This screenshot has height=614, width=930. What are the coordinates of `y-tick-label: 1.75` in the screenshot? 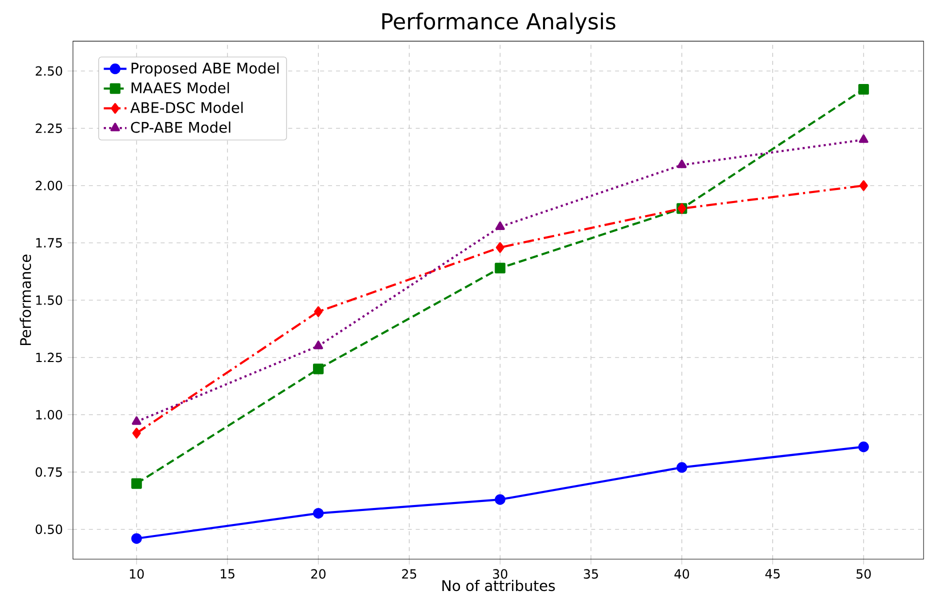 It's located at (49, 243).